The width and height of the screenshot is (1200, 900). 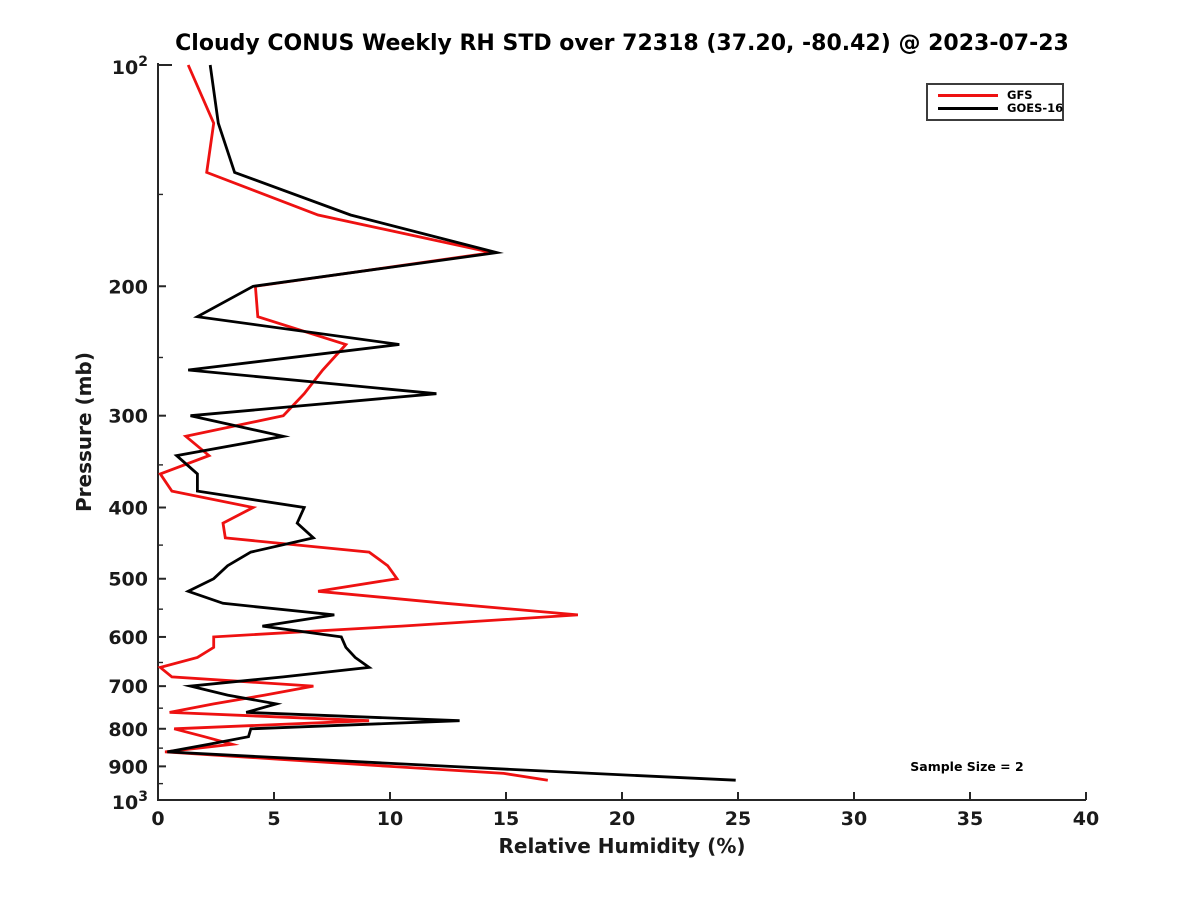 What do you see at coordinates (1086, 819) in the screenshot?
I see `x-tick-label: 40` at bounding box center [1086, 819].